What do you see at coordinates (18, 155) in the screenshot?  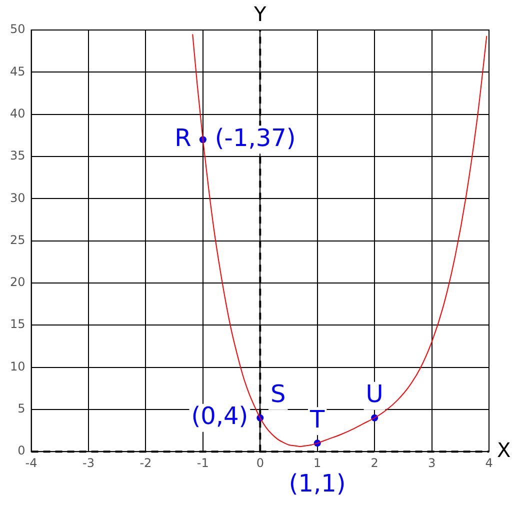 I see `y-tick-label: 35` at bounding box center [18, 155].